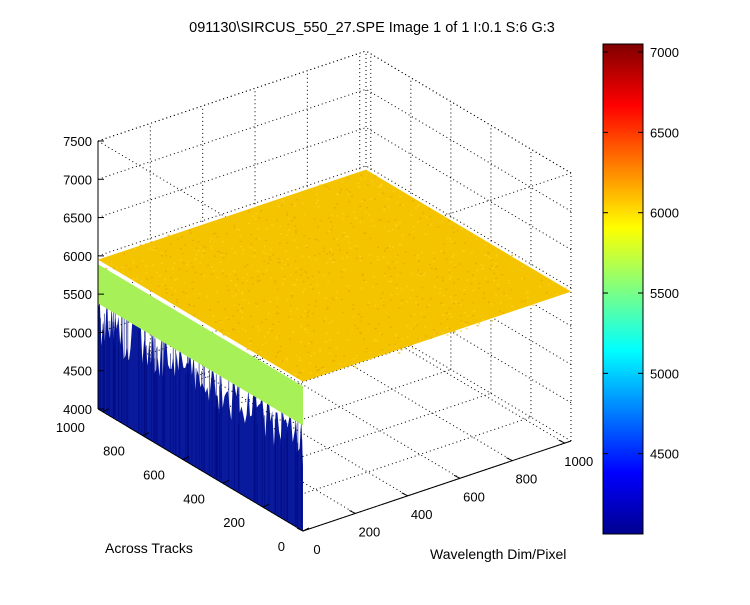 The width and height of the screenshot is (750, 605). Describe the element at coordinates (306, 529) in the screenshot. I see `y-tick` at that location.